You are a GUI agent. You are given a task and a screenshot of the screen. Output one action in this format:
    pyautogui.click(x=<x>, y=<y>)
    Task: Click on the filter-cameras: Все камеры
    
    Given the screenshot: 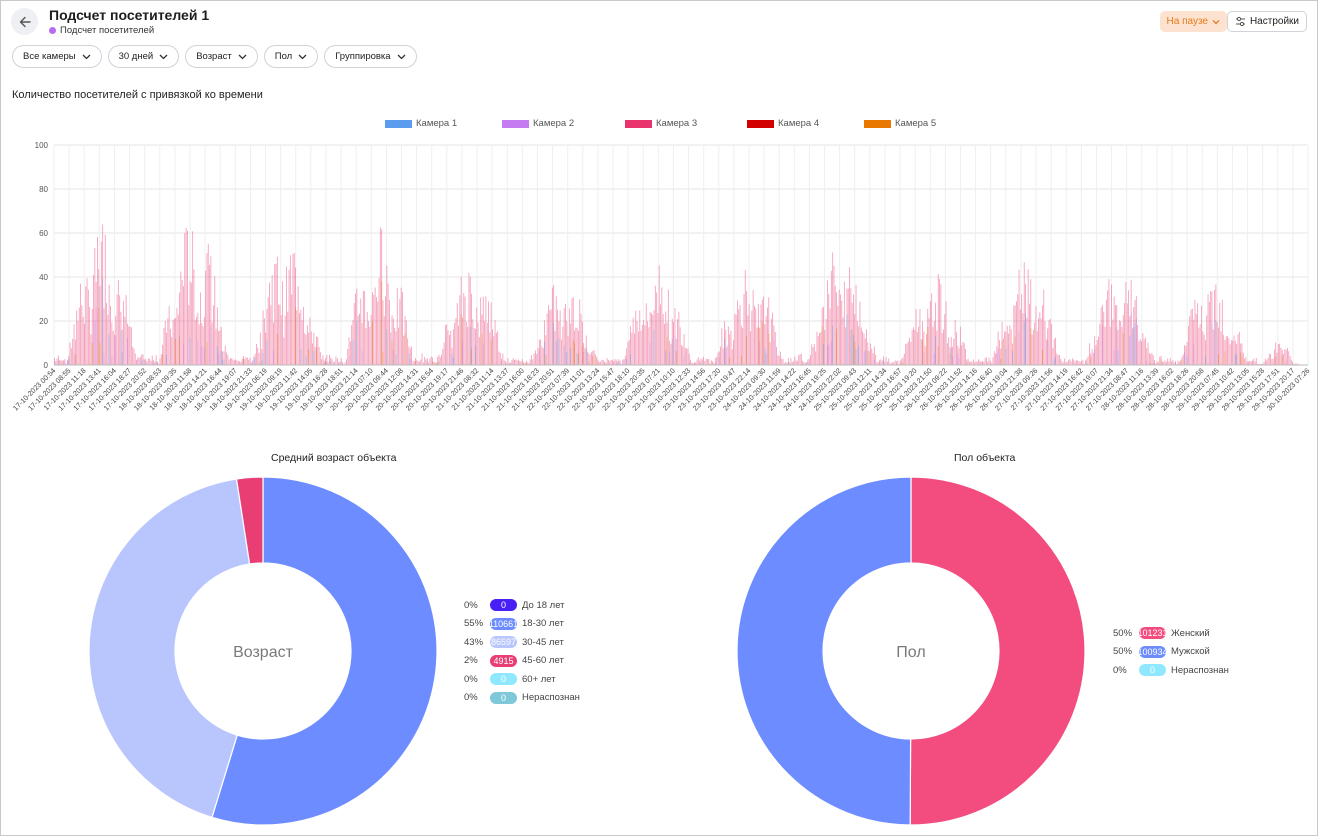 What is the action you would take?
    pyautogui.click(x=57, y=56)
    